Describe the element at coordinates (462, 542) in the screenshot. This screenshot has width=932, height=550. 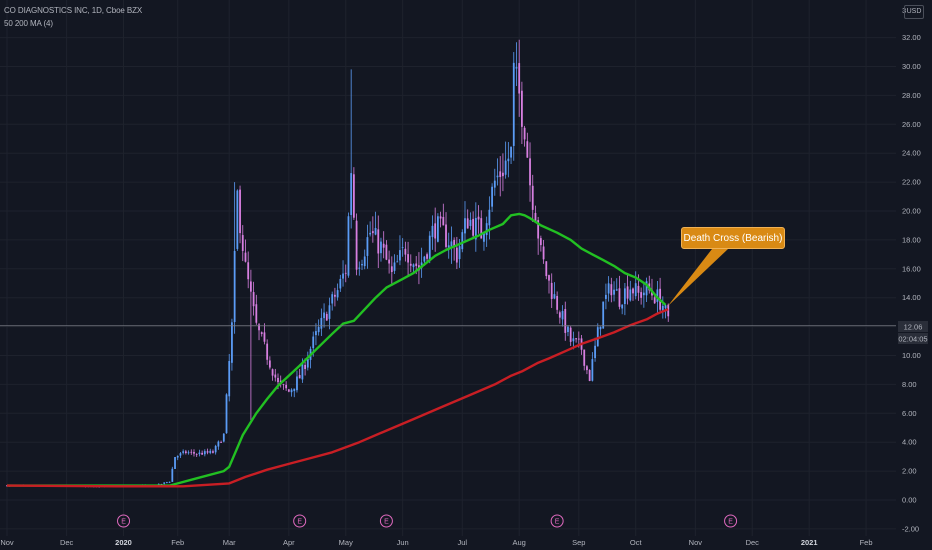
I see `x-tick-label: Jul` at that location.